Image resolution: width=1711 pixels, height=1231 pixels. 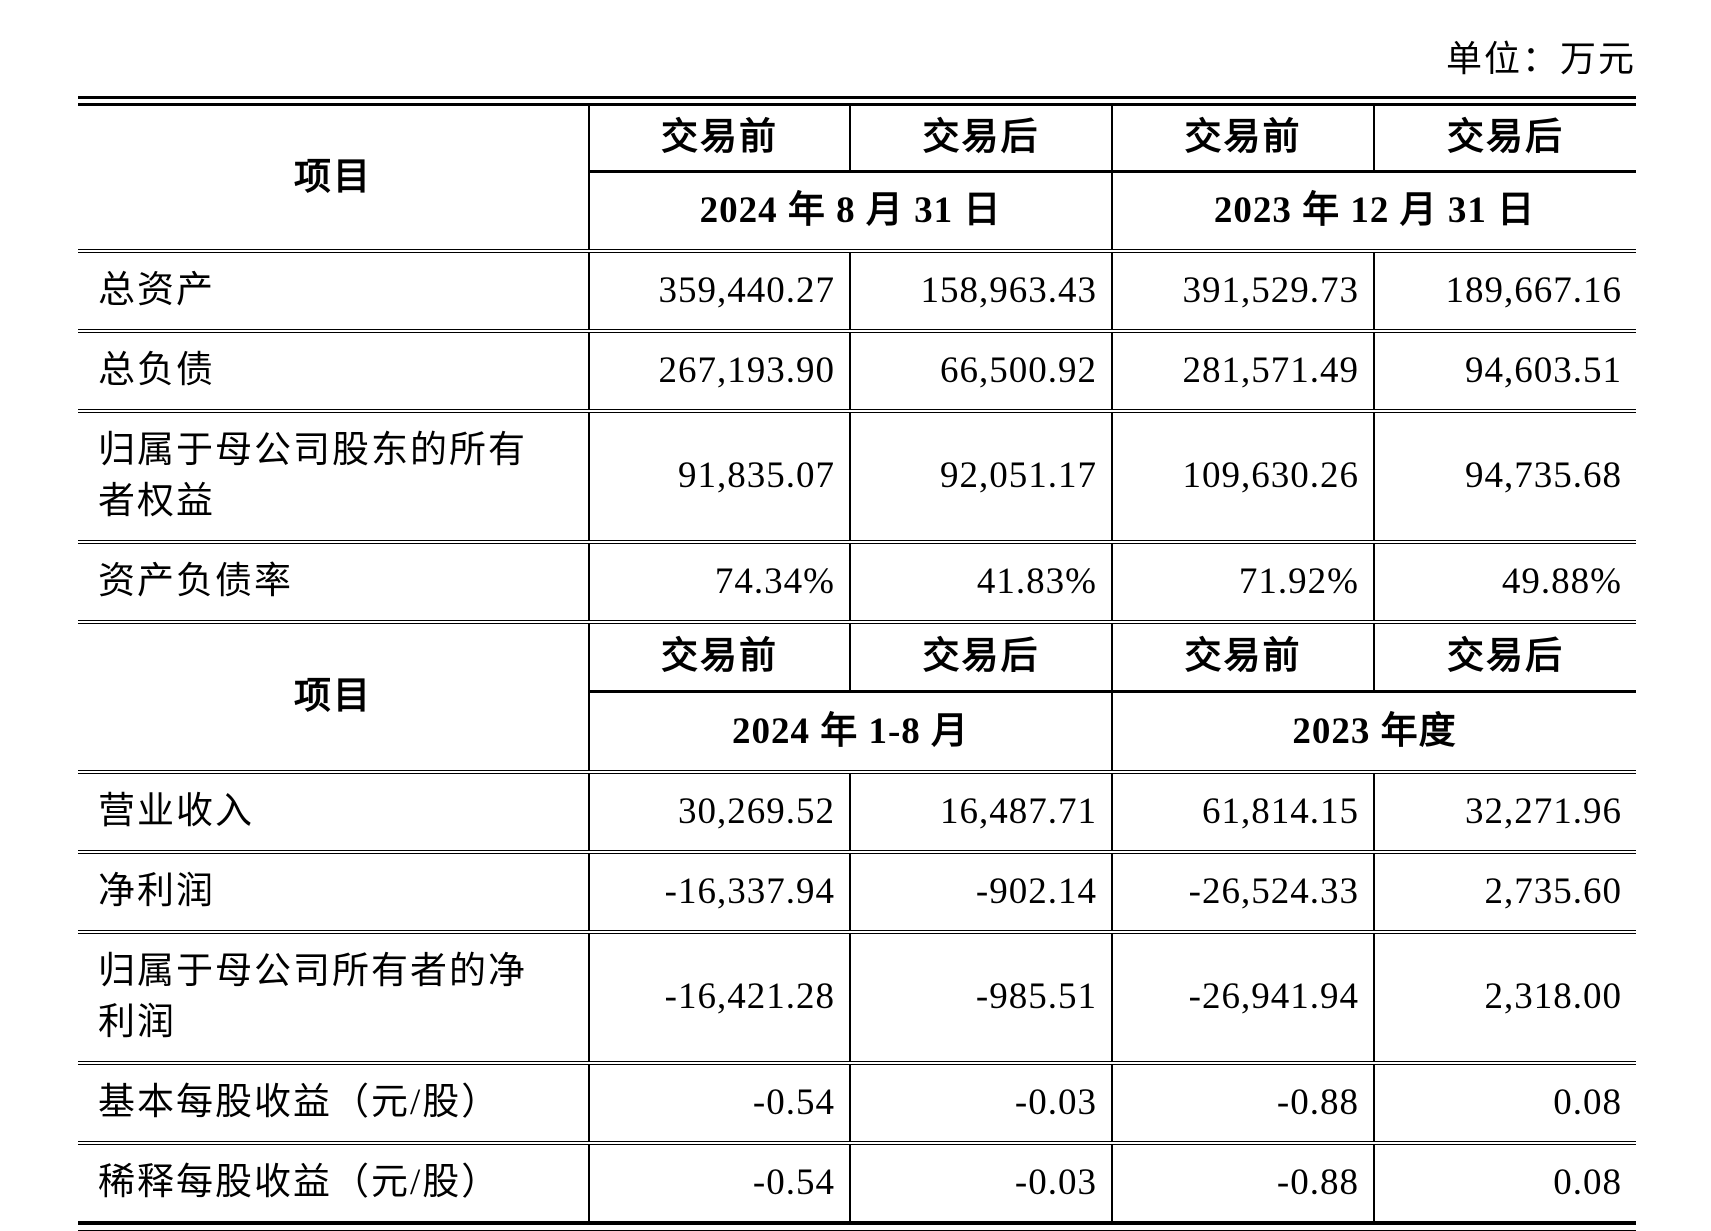 I want to click on section2-period-row: 2024 年 1-8 月 2023 年度, so click(x=857, y=732).